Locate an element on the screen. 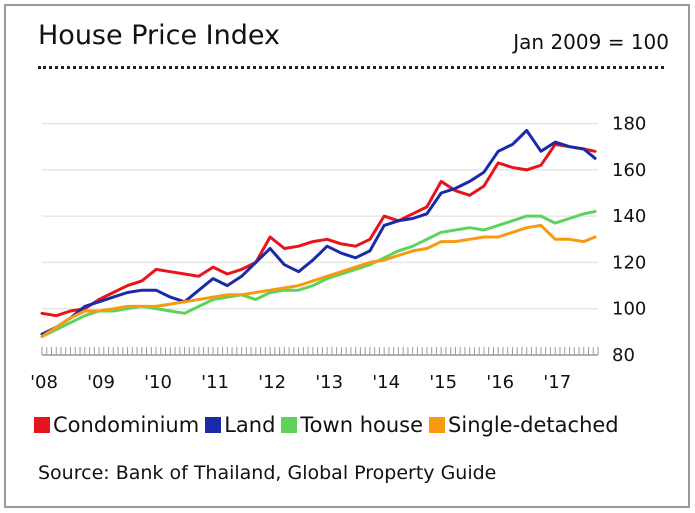 The width and height of the screenshot is (695, 513). legend-label: Single-detached is located at coordinates (533, 425).